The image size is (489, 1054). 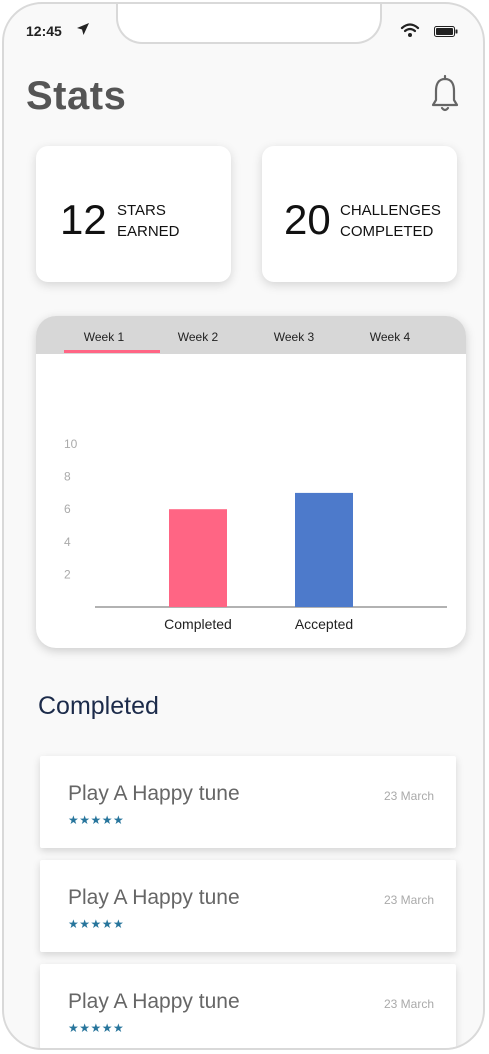 What do you see at coordinates (324, 624) in the screenshot?
I see `x-tick-label: Accepted` at bounding box center [324, 624].